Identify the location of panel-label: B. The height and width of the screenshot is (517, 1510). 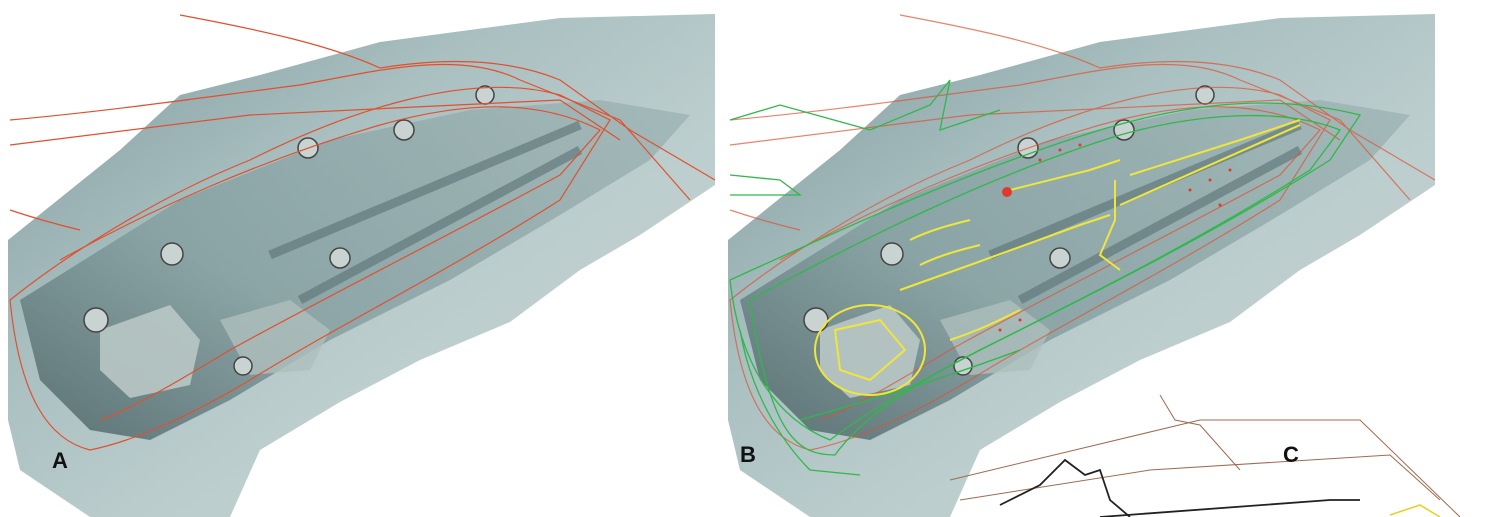
(748, 454).